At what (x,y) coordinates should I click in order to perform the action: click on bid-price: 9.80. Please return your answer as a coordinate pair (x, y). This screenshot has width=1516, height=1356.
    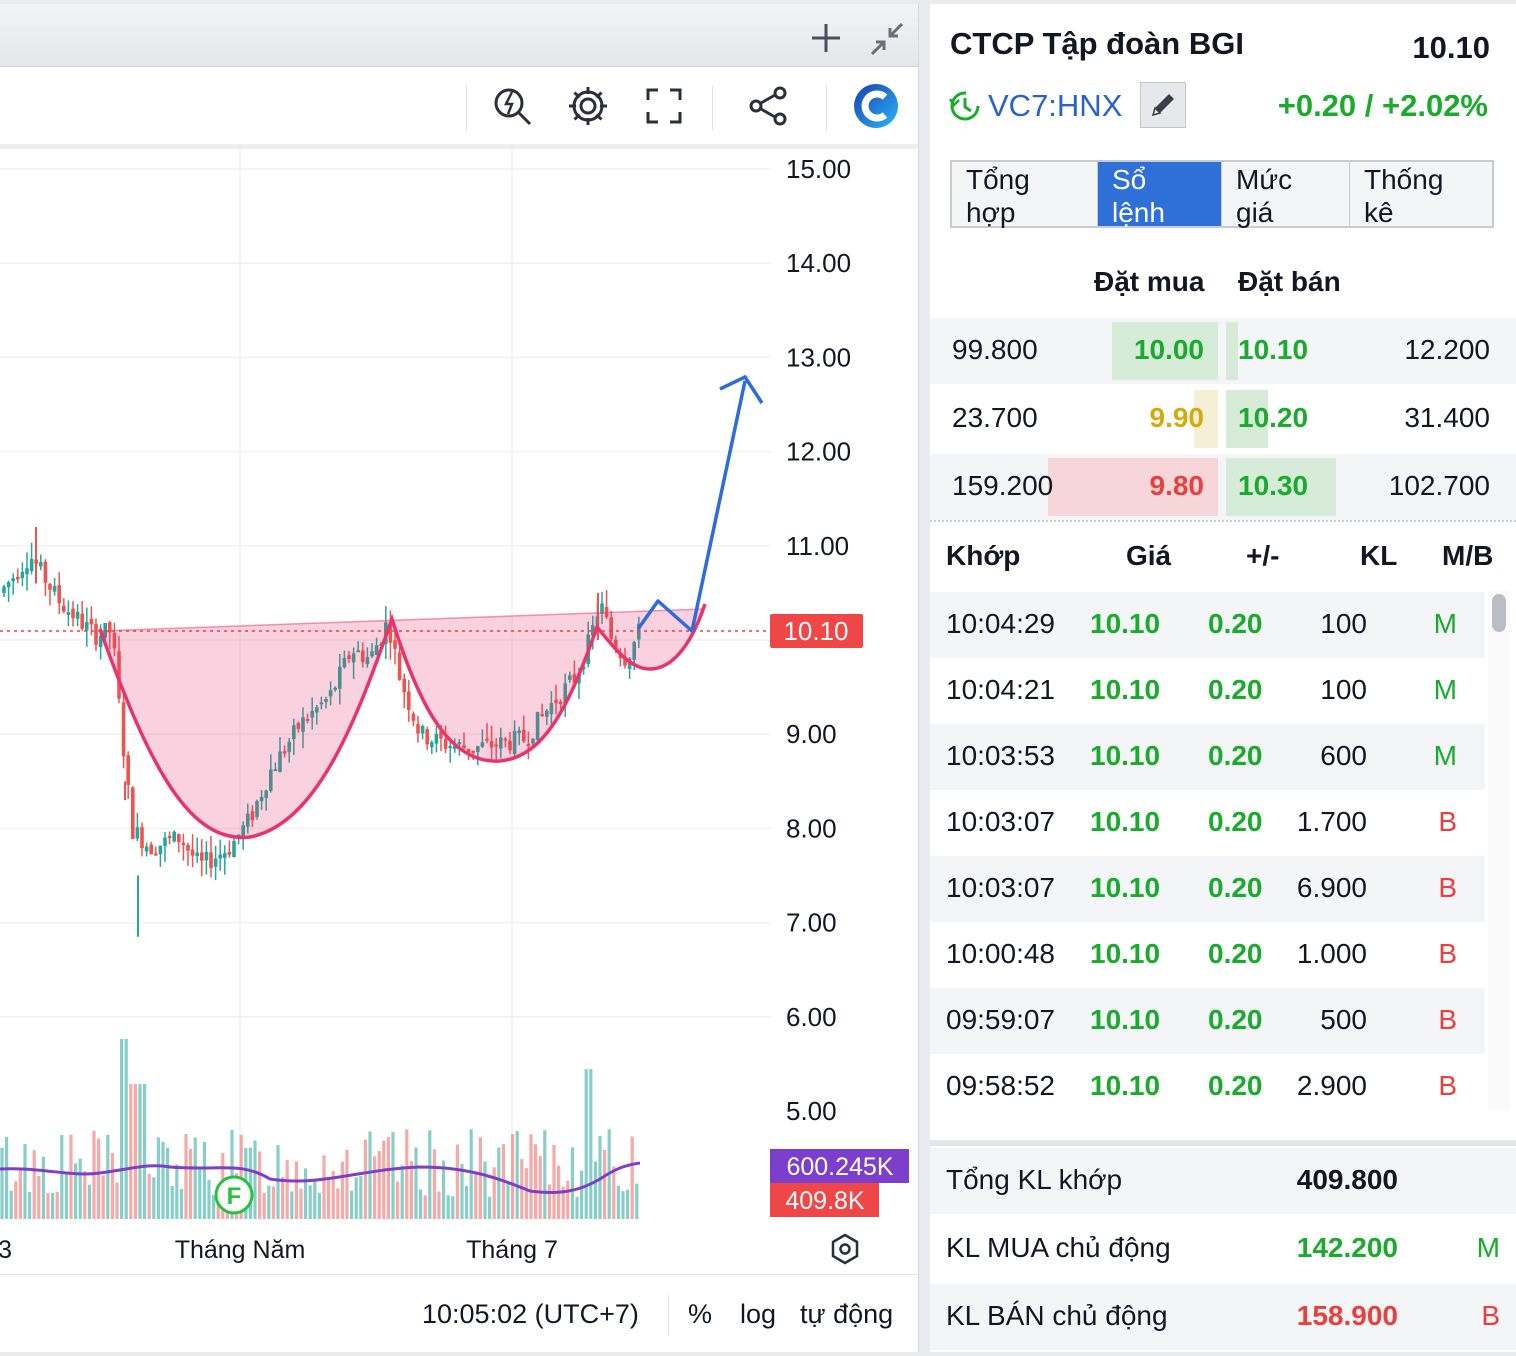
    Looking at the image, I should click on (1177, 485).